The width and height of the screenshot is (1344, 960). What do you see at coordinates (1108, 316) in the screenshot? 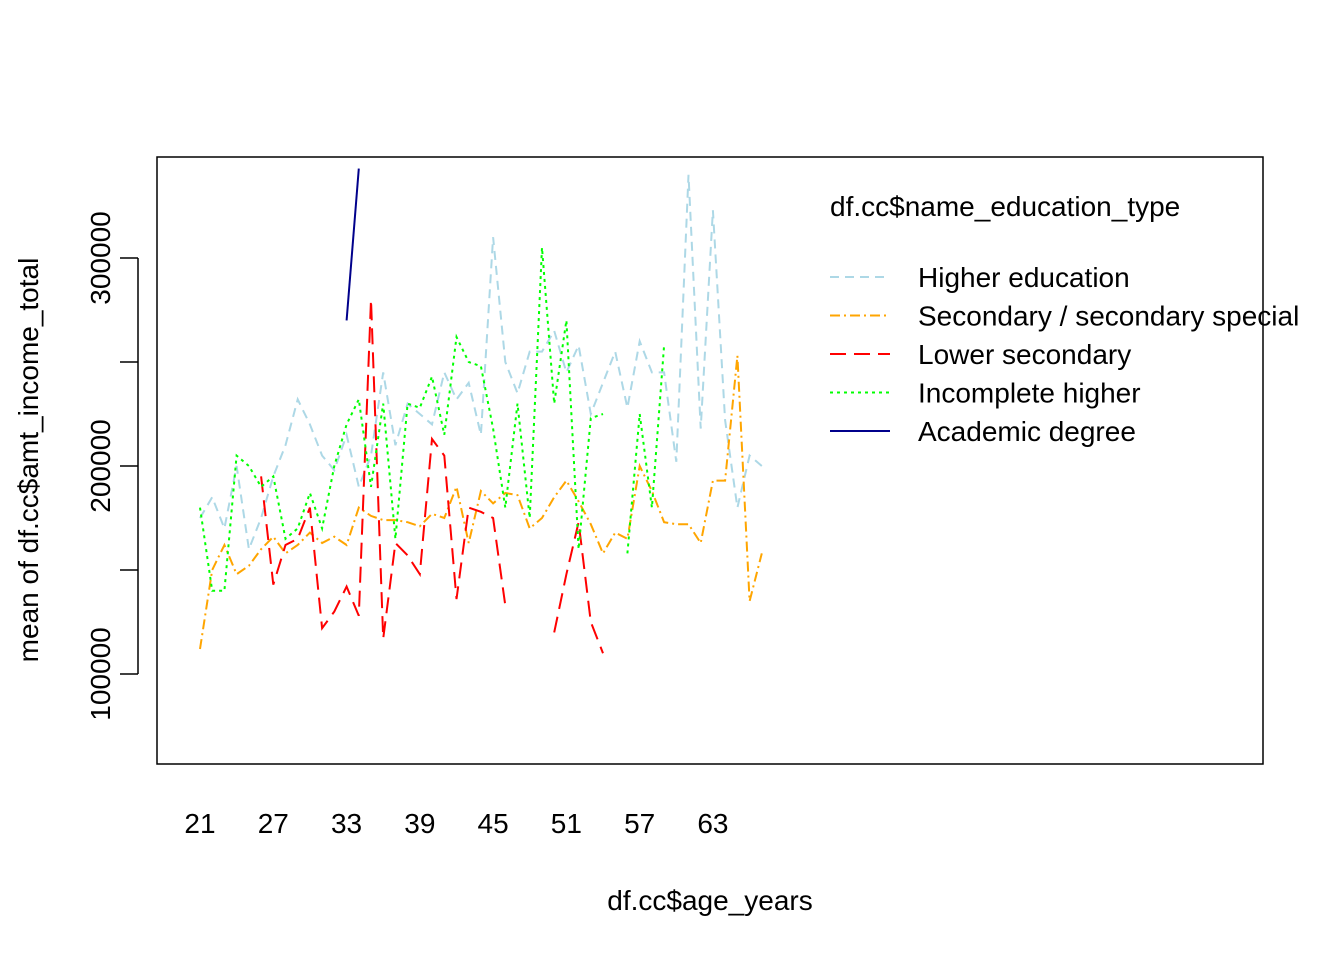
I see `legend-entry-label: Secondary / secondary special` at bounding box center [1108, 316].